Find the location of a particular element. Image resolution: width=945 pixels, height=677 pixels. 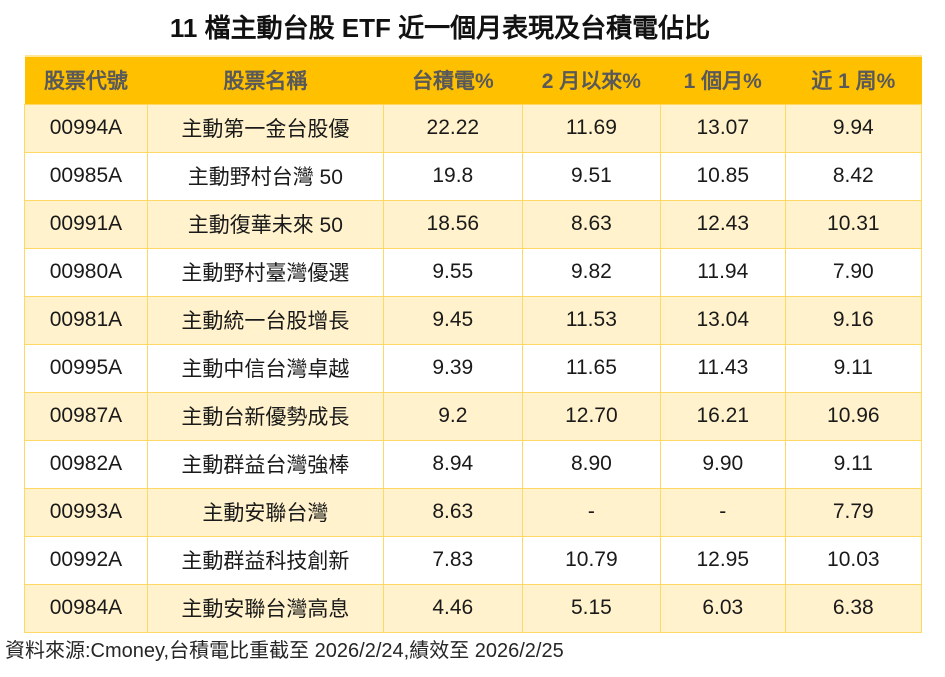

since-feb-pct-cell: 9.51 is located at coordinates (591, 176).